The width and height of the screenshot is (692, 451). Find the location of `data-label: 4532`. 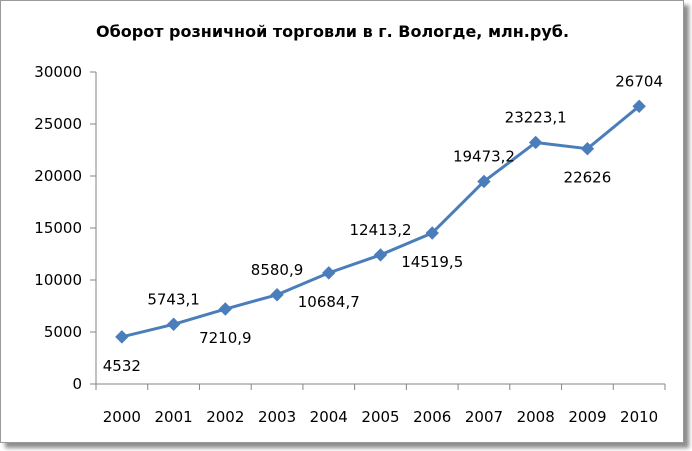

data-label: 4532 is located at coordinates (122, 366).